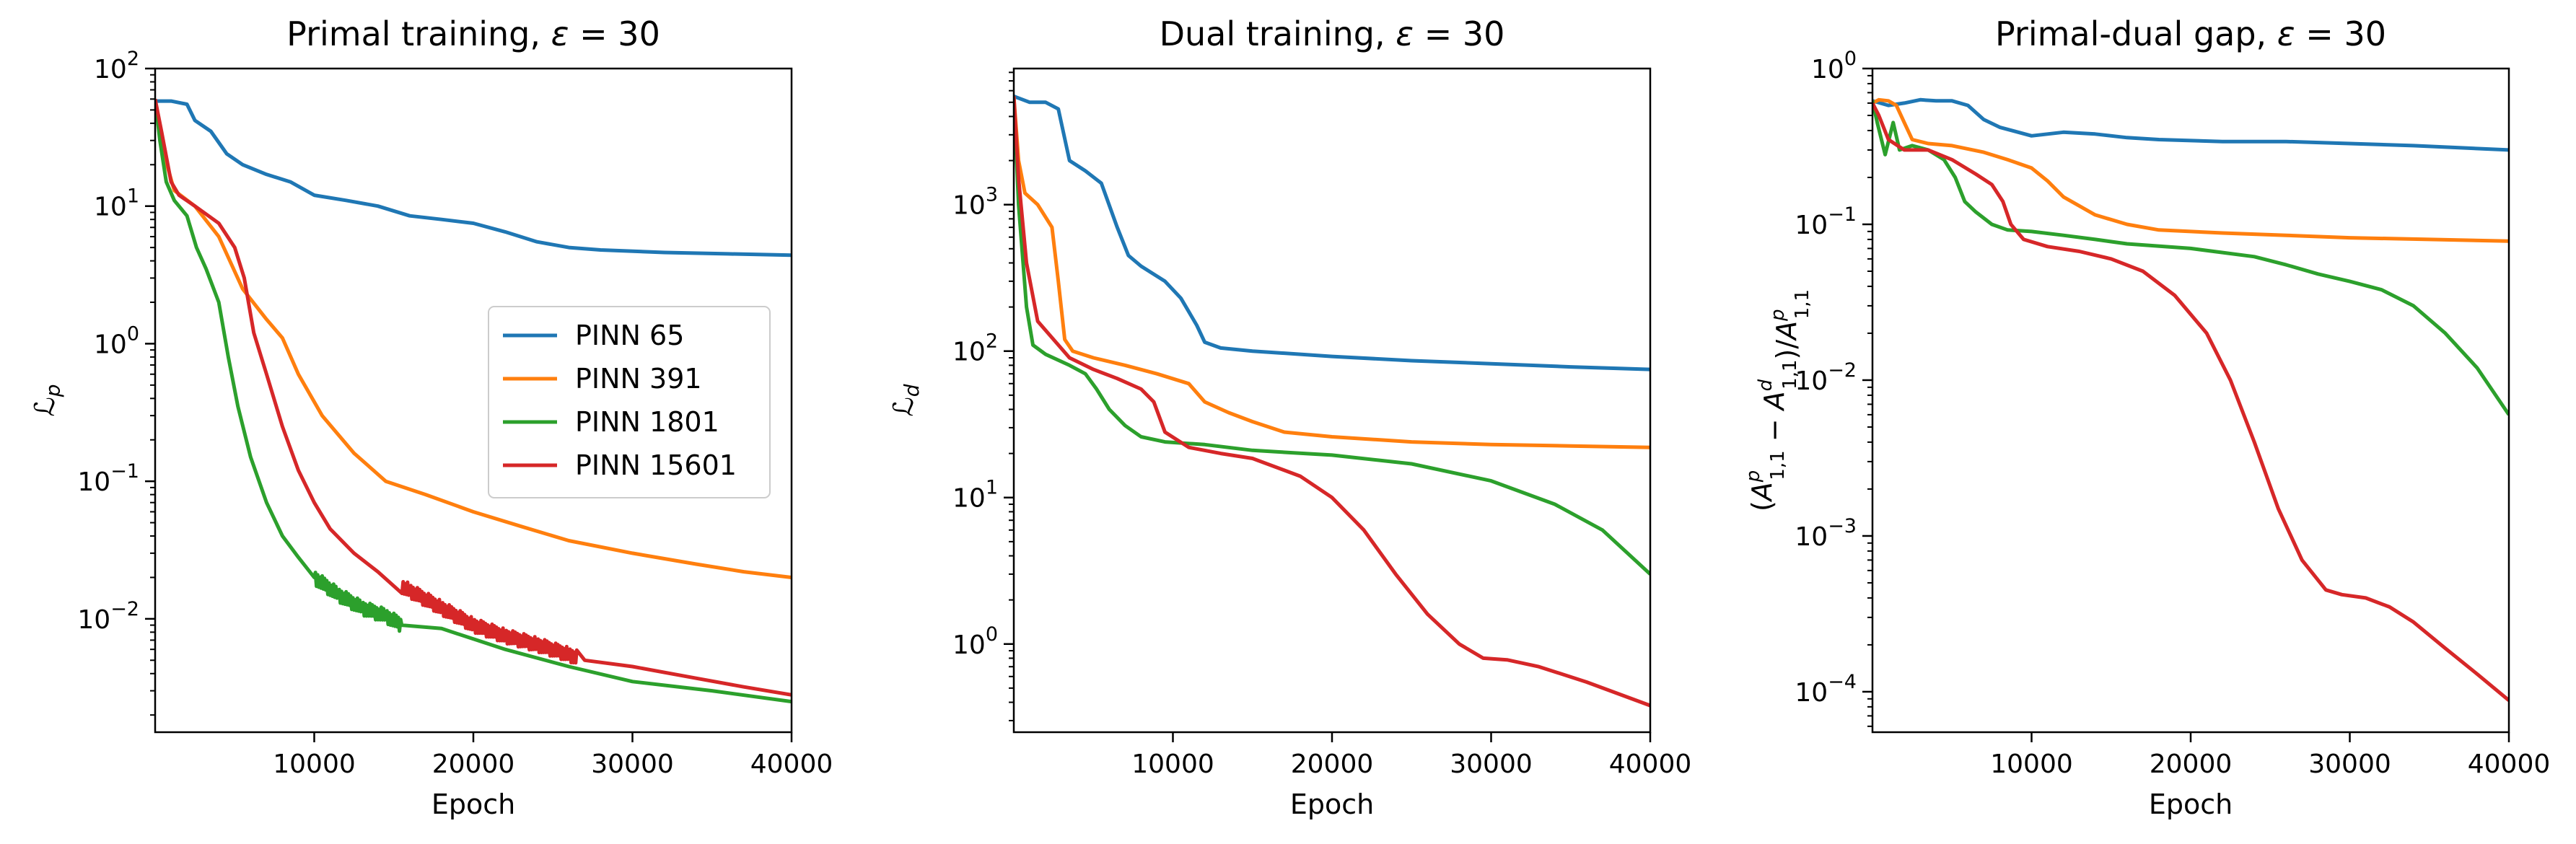  Describe the element at coordinates (906, 400) in the screenshot. I see `y-axis-label: ℒd` at that location.